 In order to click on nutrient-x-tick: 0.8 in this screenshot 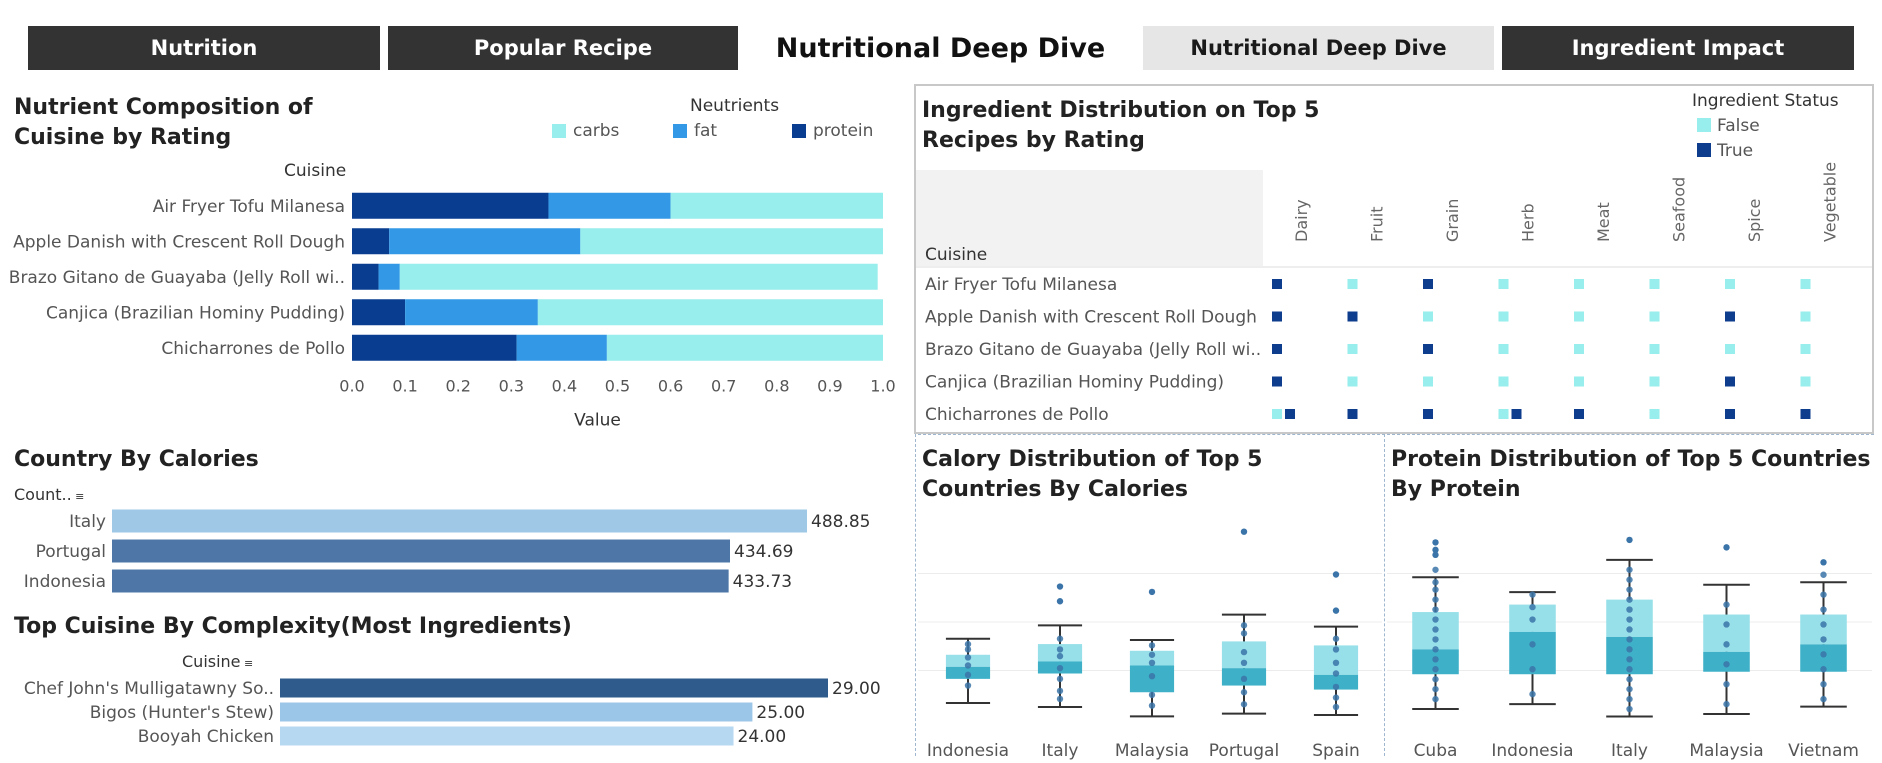, I will do `click(776, 386)`.